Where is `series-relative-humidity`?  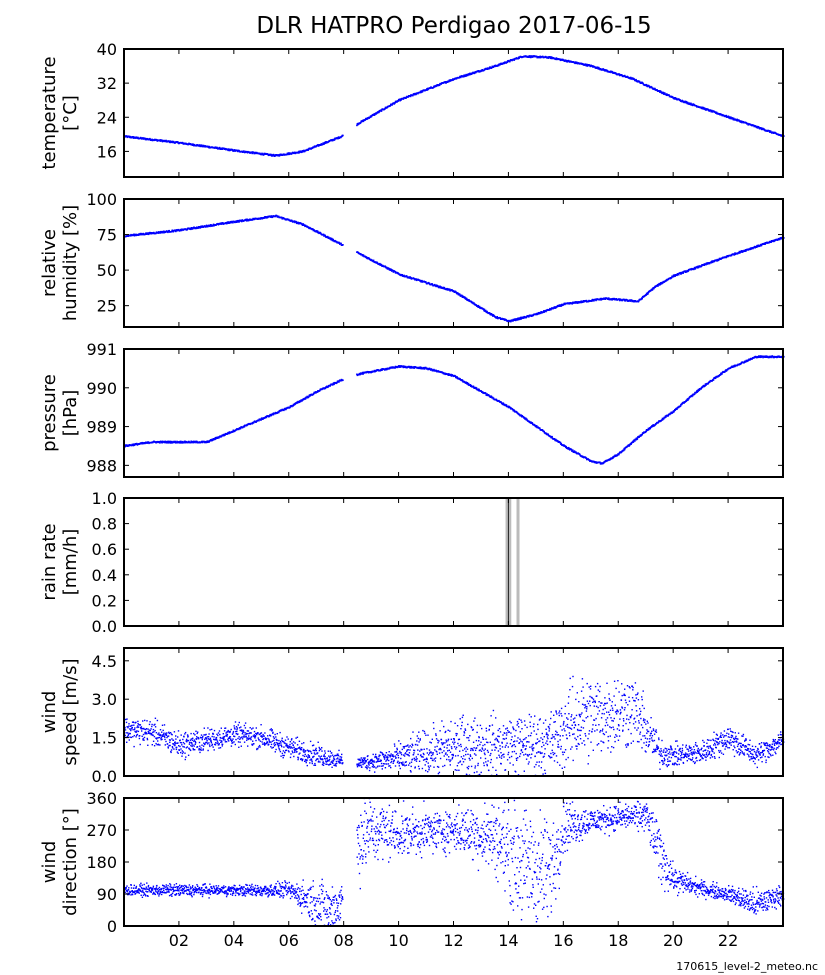 series-relative-humidity is located at coordinates (454, 268).